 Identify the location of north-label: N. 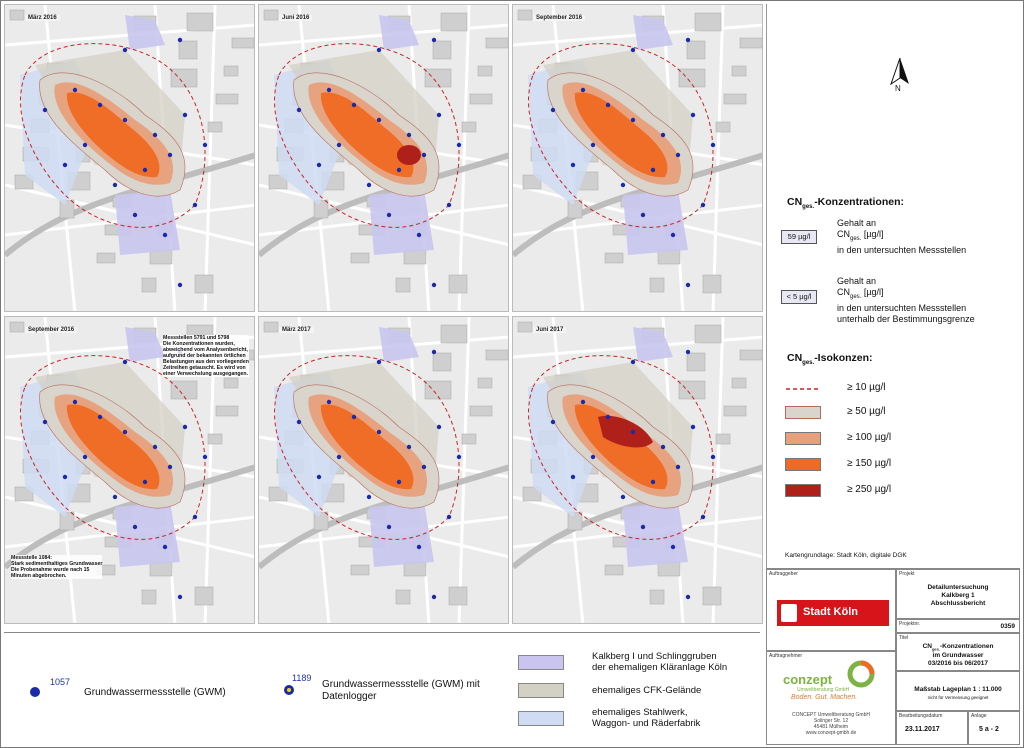
(898, 88).